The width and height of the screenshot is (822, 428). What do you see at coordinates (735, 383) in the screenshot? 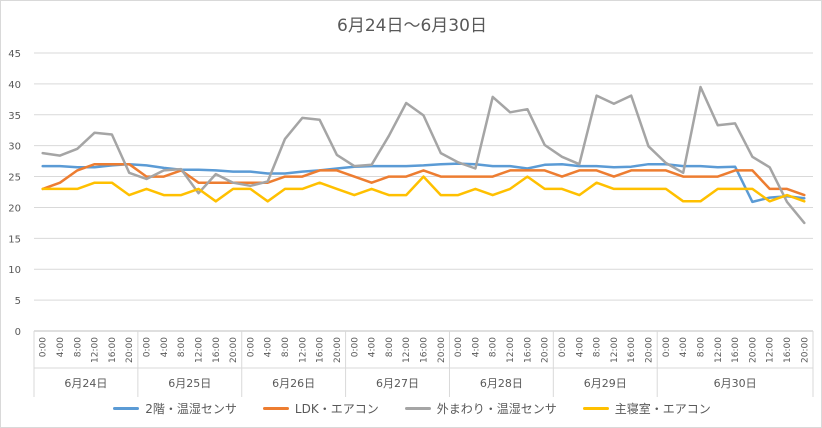
I see `day-group-label: 6月30日` at bounding box center [735, 383].